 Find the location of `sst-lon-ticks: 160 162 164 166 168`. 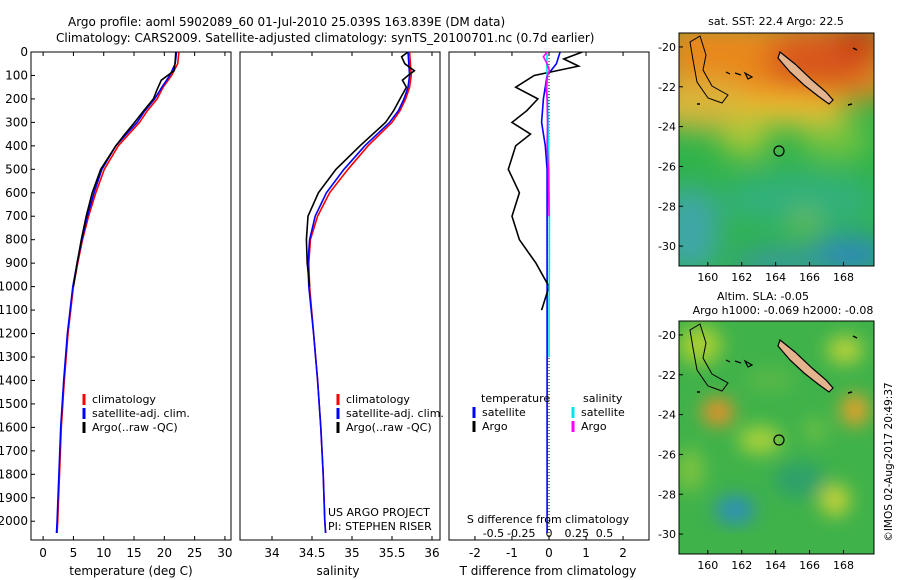

sst-lon-ticks: 160 162 164 166 168 is located at coordinates (775, 273).